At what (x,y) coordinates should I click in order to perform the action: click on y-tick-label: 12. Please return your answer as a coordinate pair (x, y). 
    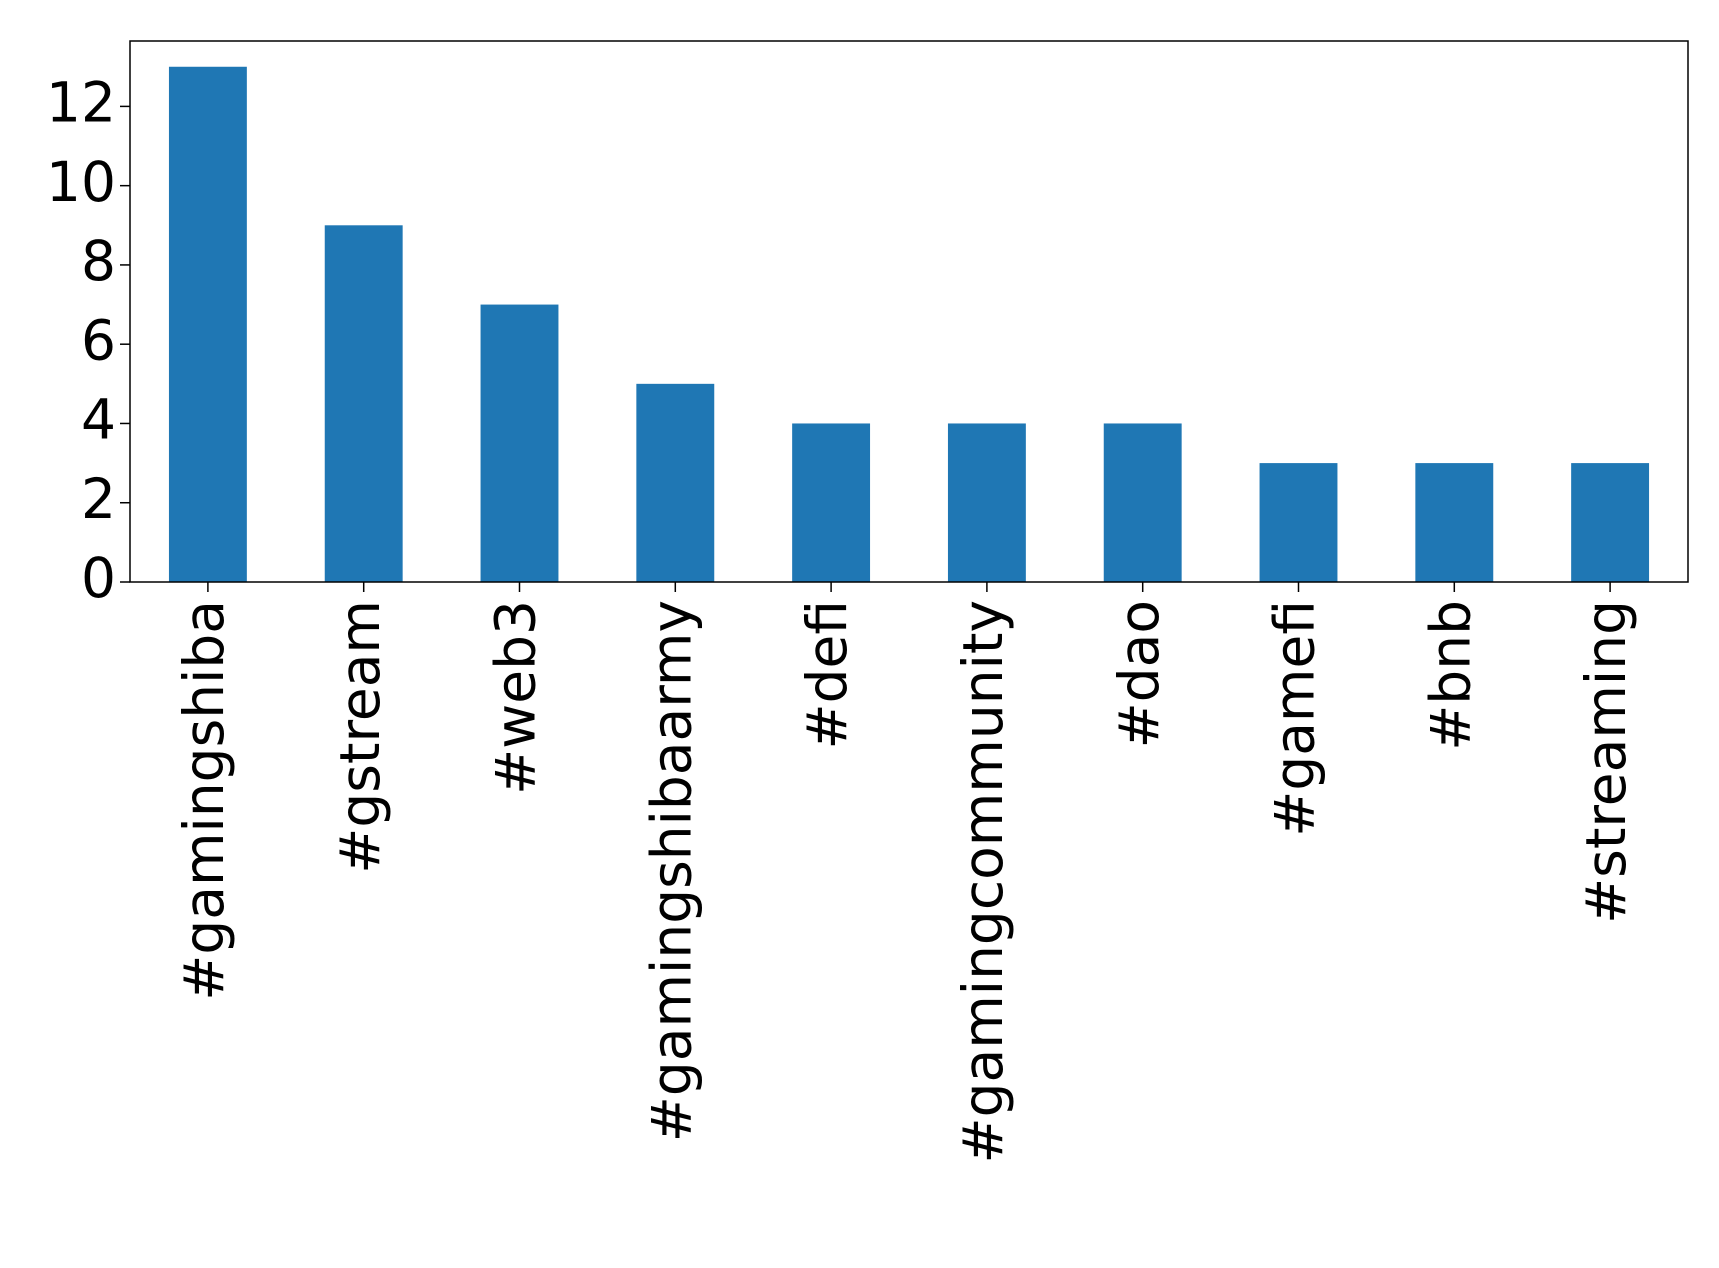
    Looking at the image, I should click on (81, 103).